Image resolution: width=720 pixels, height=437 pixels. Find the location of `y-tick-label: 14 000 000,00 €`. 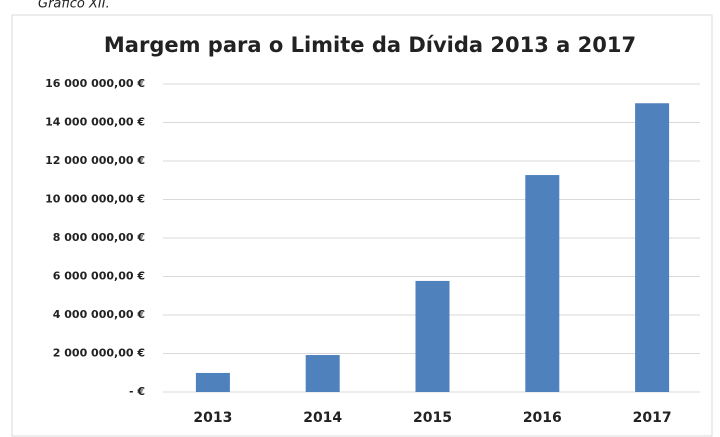

y-tick-label: 14 000 000,00 € is located at coordinates (95, 122).